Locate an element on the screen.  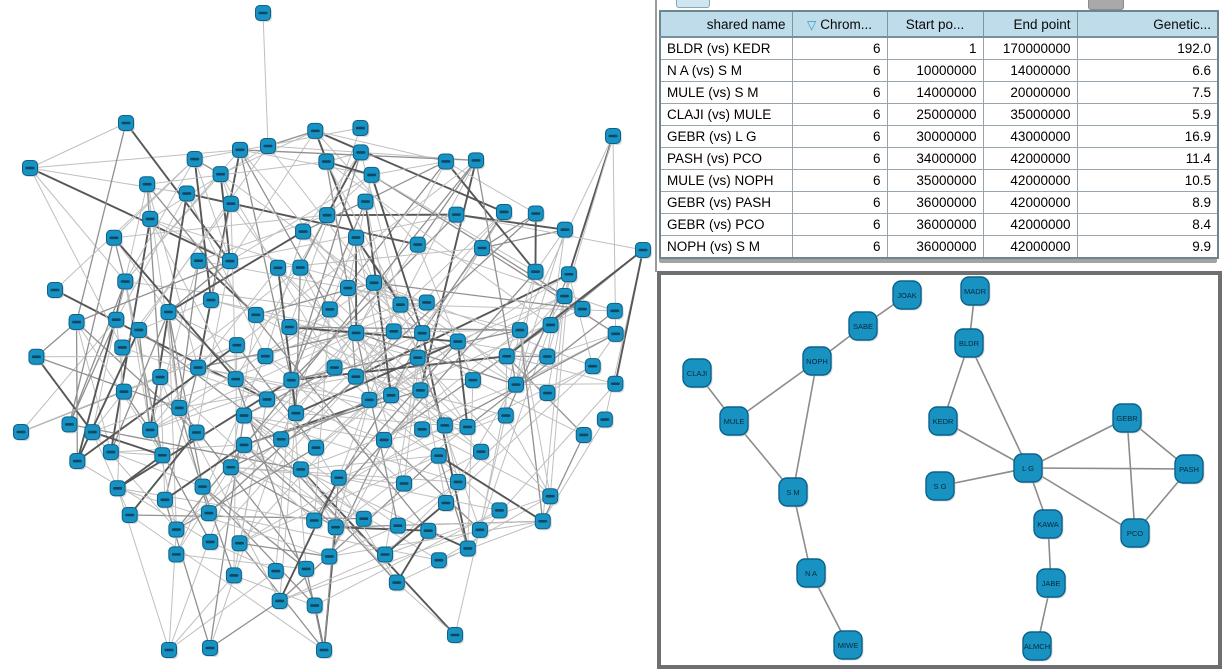
network-node-l-g is located at coordinates (1028, 468).